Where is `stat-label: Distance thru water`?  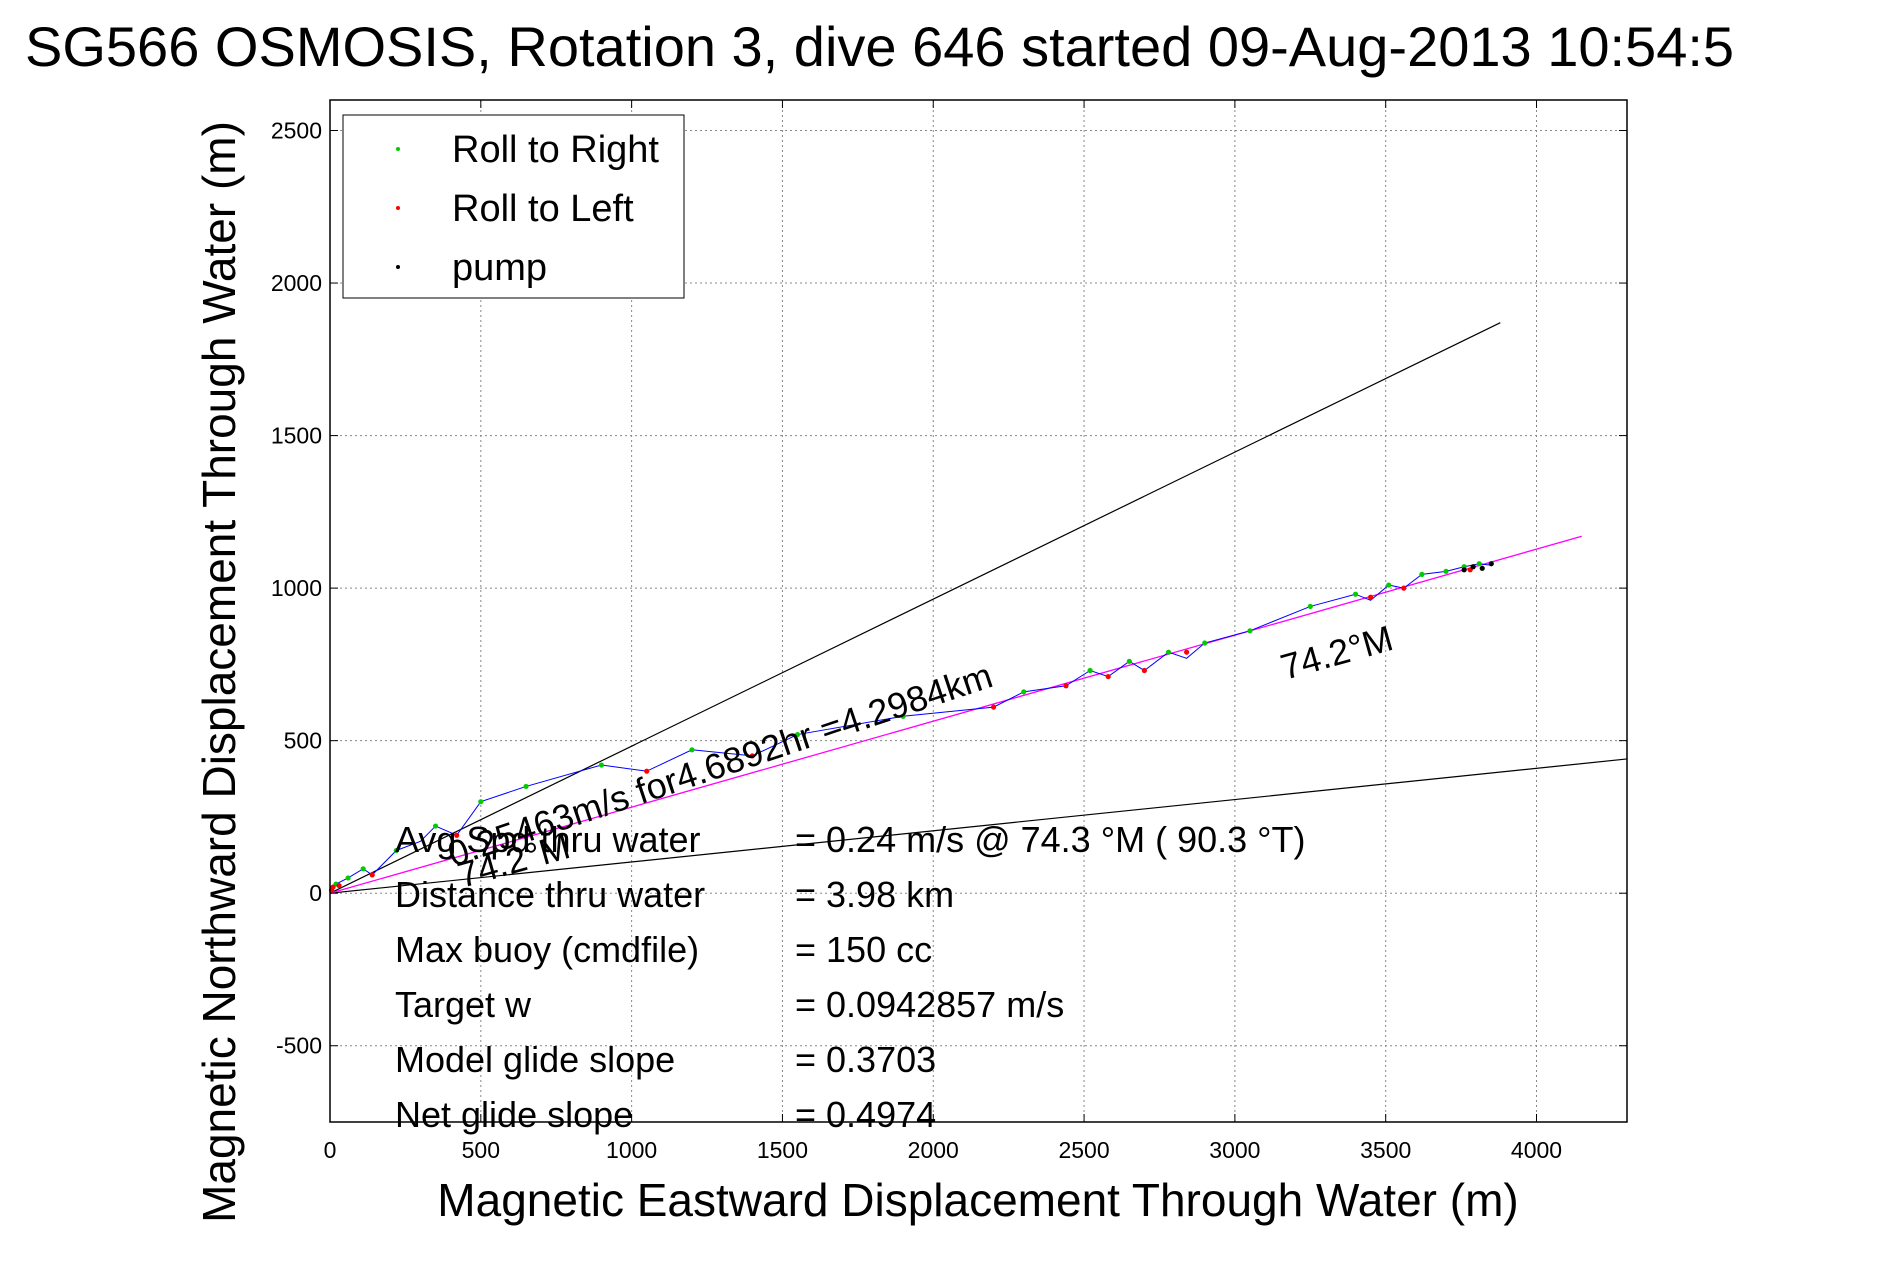 stat-label: Distance thru water is located at coordinates (550, 894).